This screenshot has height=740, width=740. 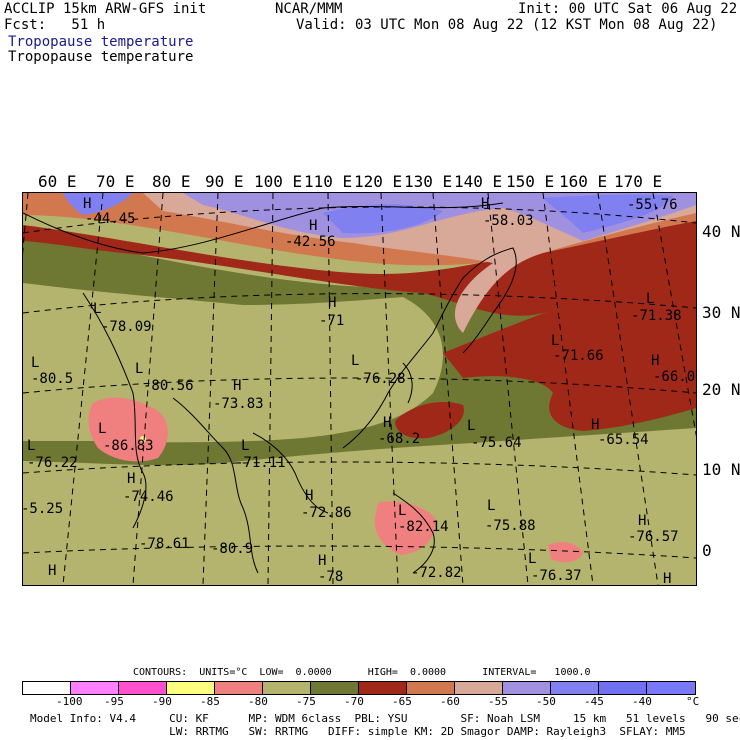 What do you see at coordinates (260, 463) in the screenshot?
I see `map-value: -71.11` at bounding box center [260, 463].